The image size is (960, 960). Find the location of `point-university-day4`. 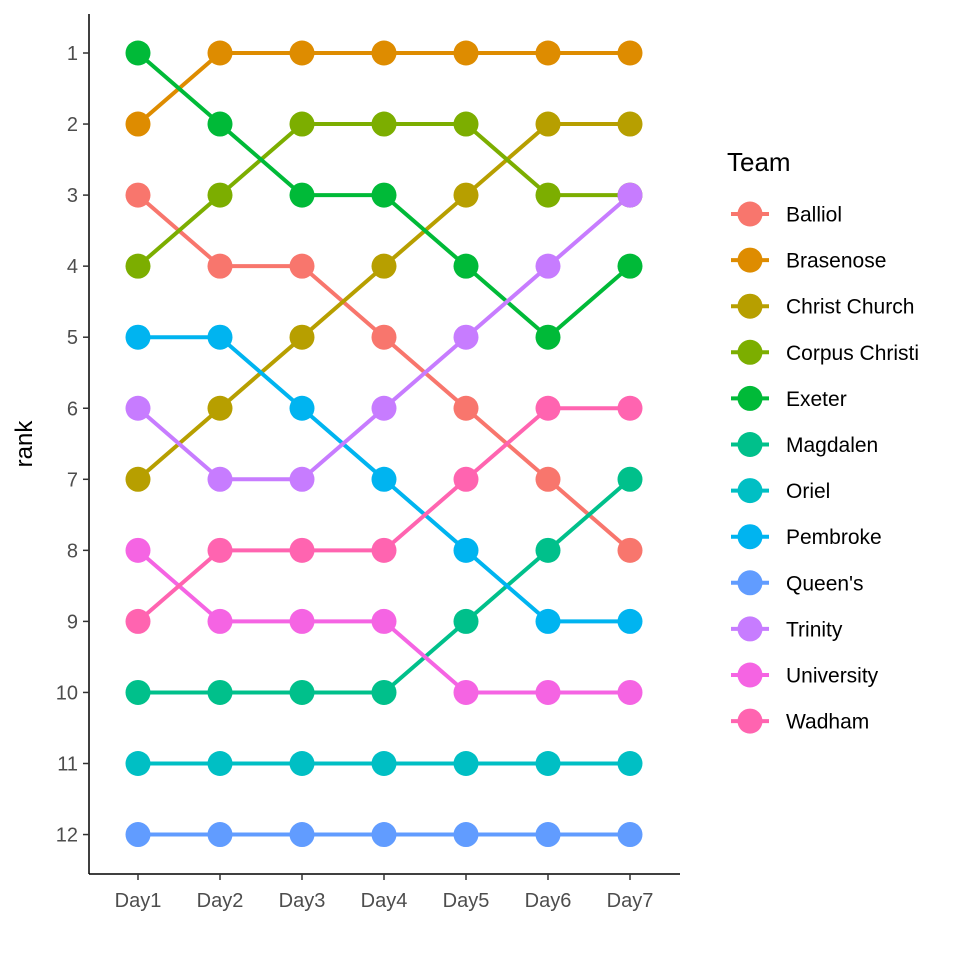

point-university-day4 is located at coordinates (384, 621).